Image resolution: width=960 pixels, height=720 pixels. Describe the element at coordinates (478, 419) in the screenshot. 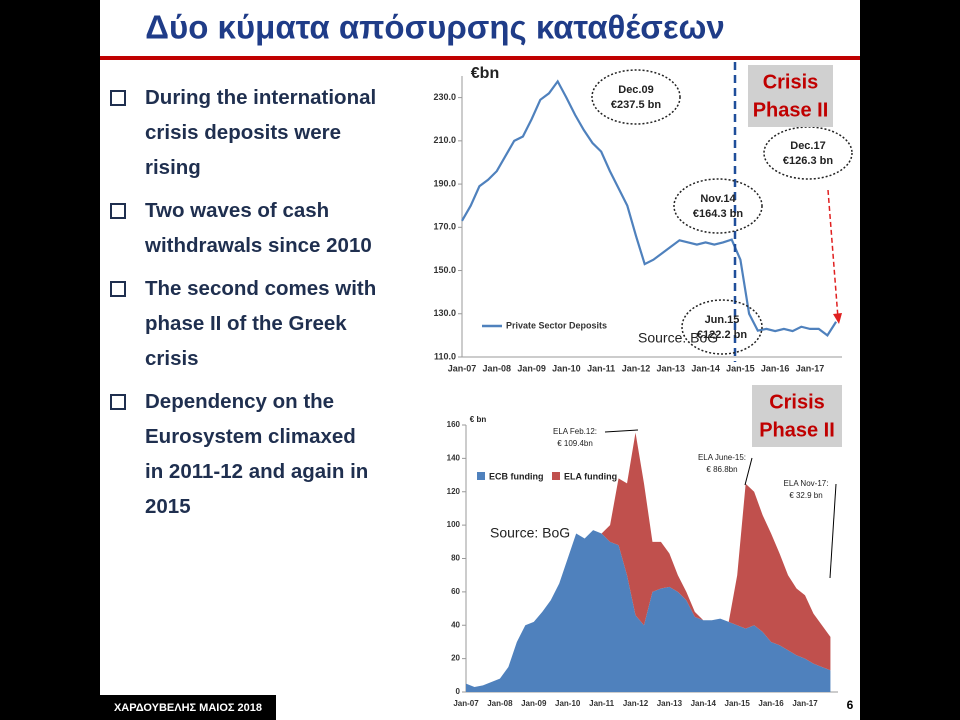

I see `unit-label: € bn` at that location.